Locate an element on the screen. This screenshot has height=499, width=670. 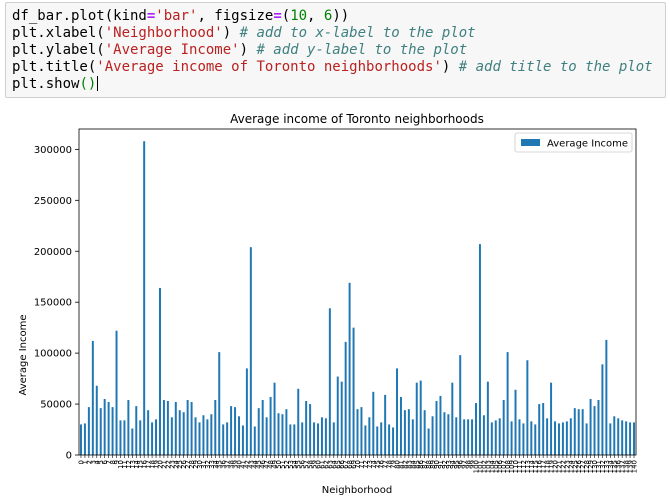
x-tick-label: 59 is located at coordinates (315, 464).